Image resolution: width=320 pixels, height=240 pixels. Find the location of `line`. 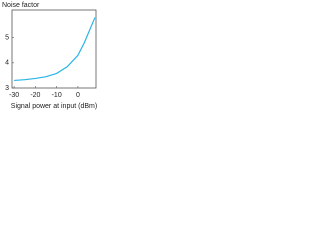

line is located at coordinates (55, 49).